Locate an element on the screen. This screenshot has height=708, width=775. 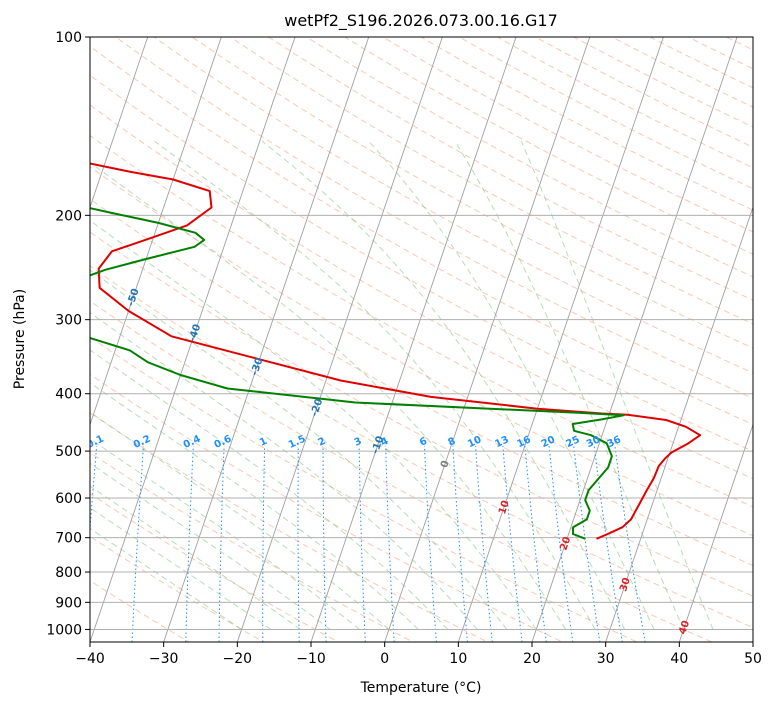
mixing-ratio-label: 1 is located at coordinates (263, 442).